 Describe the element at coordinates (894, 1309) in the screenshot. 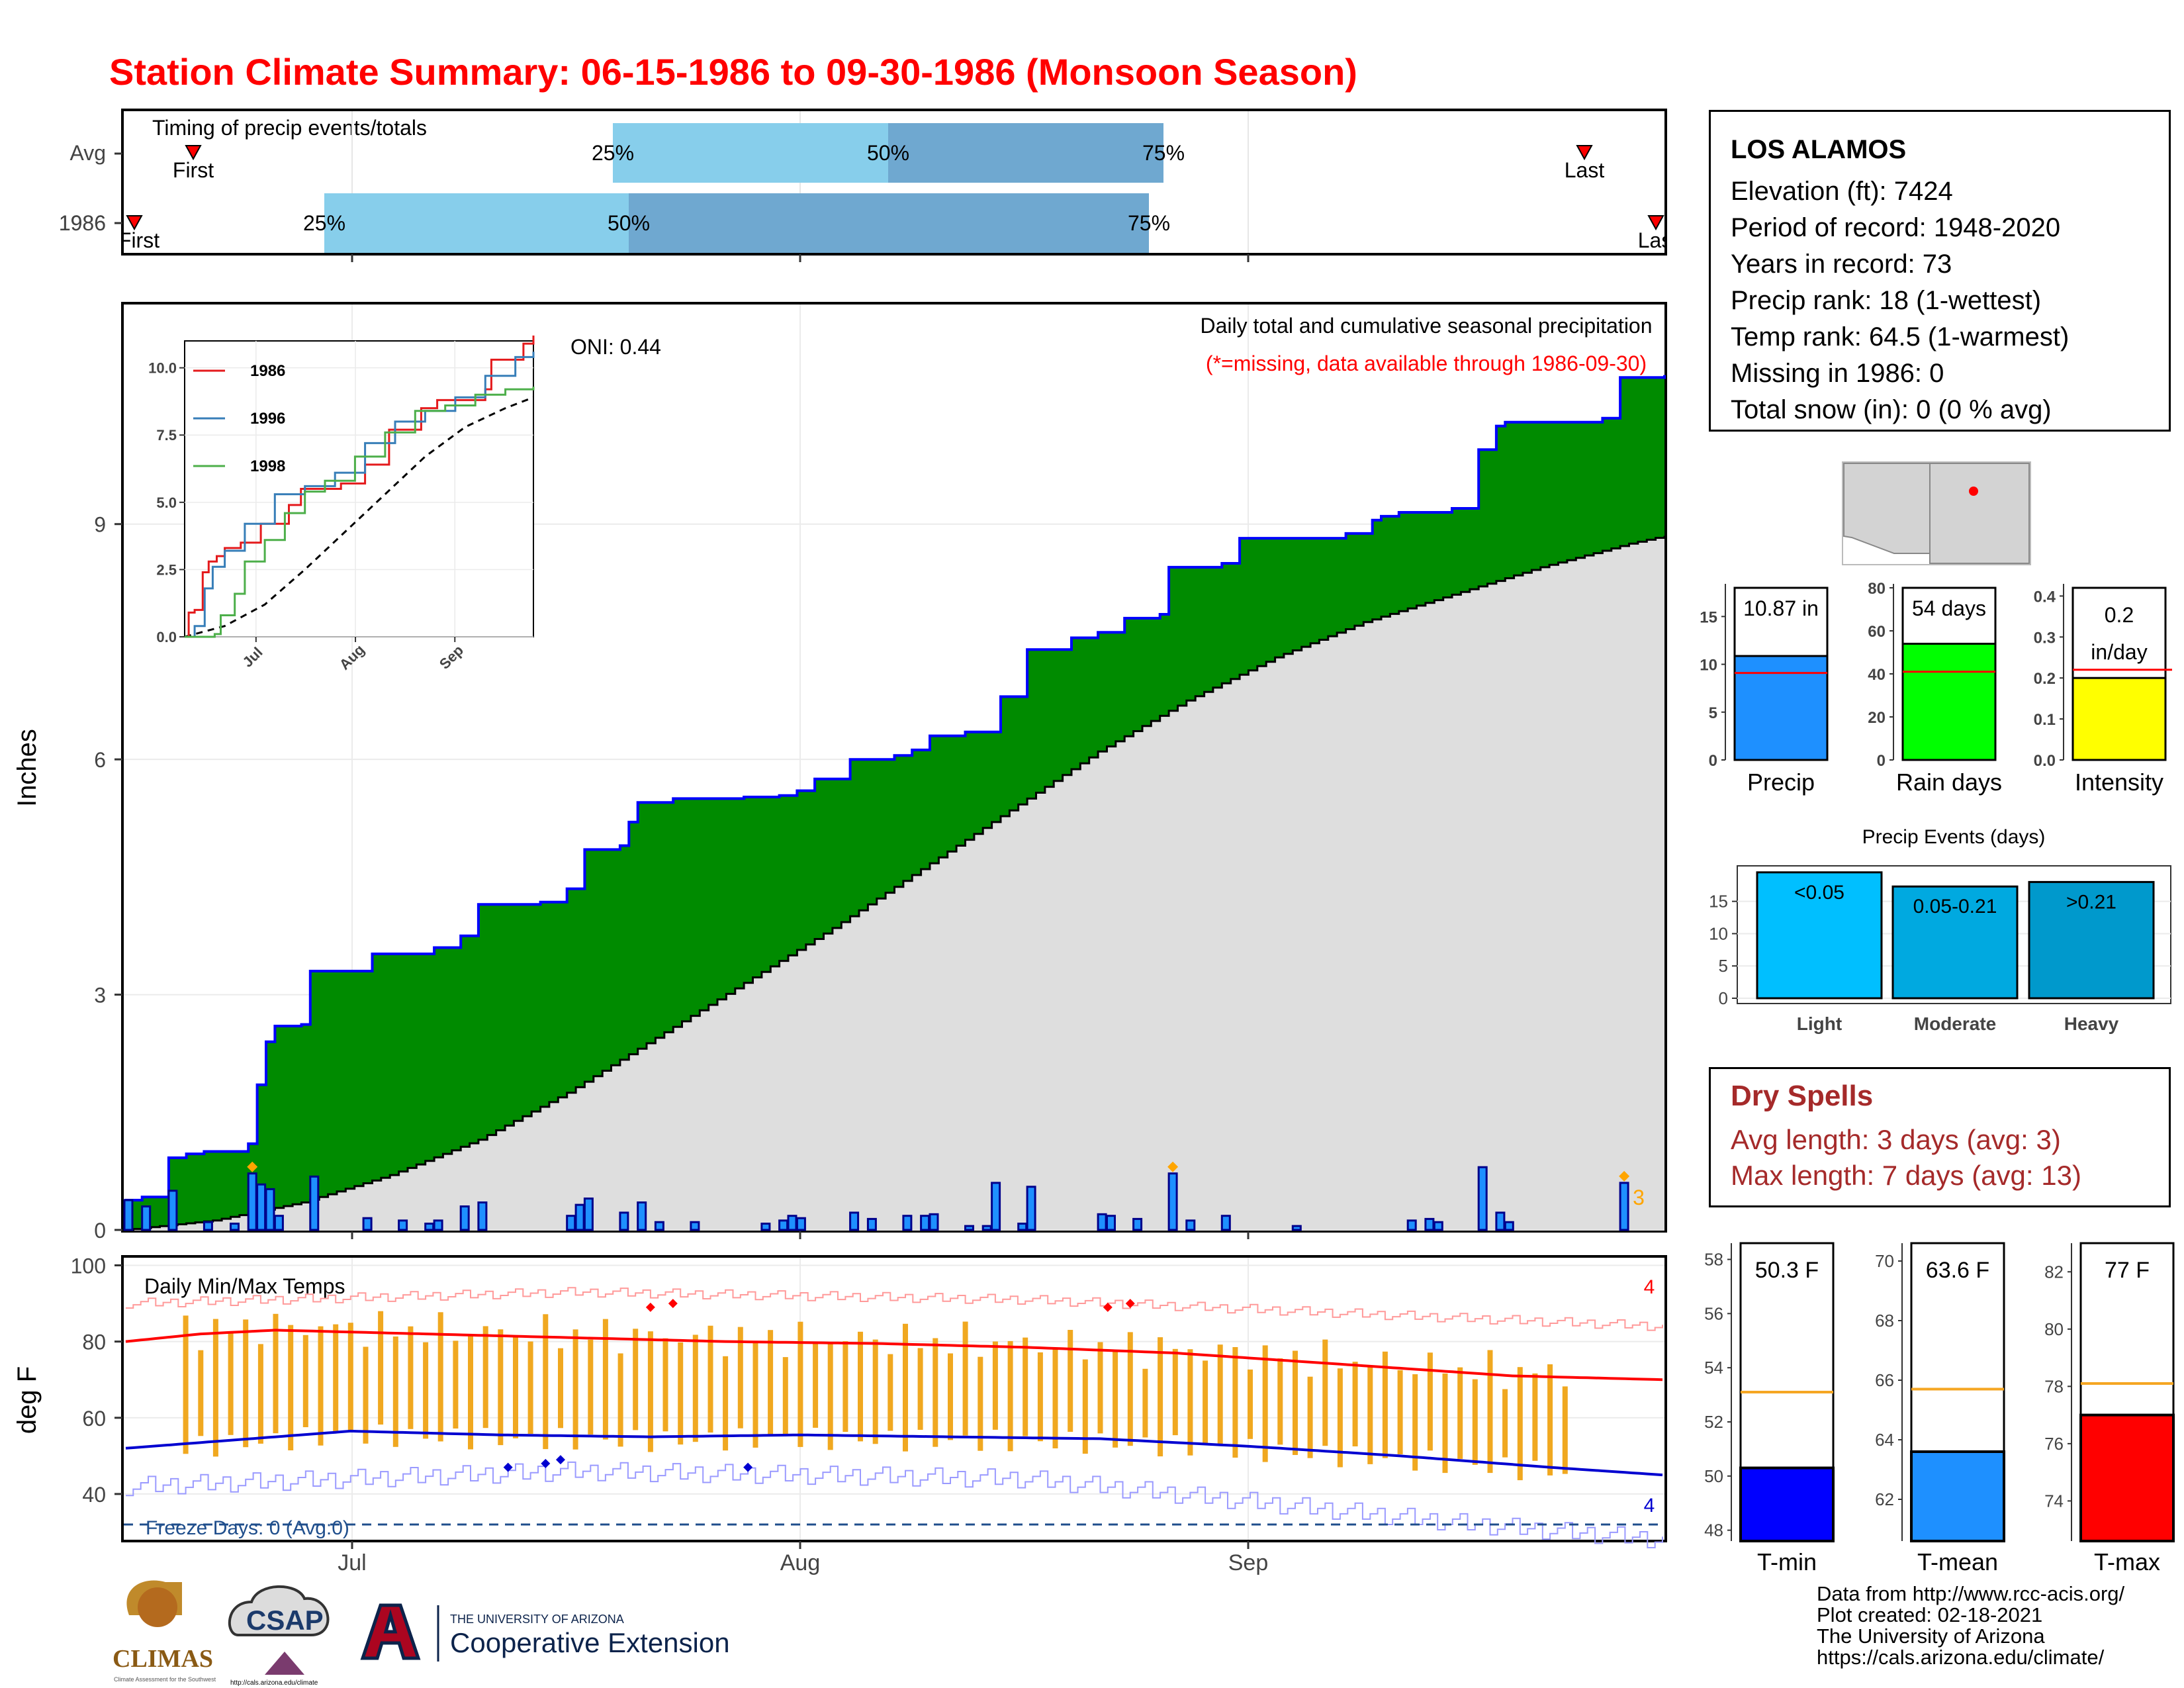

I see `record-max-line` at that location.